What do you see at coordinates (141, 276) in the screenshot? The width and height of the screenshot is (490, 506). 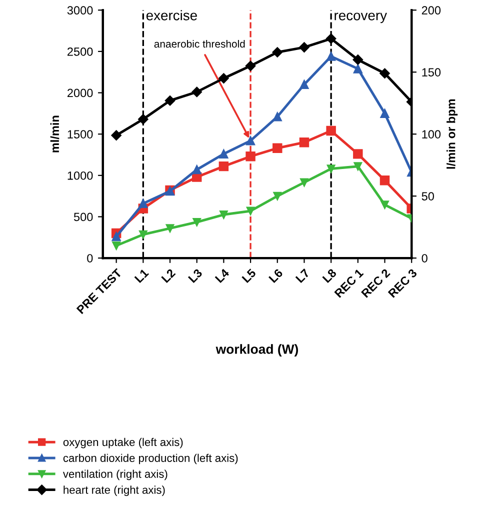 I see `x-tick-label: L1` at bounding box center [141, 276].